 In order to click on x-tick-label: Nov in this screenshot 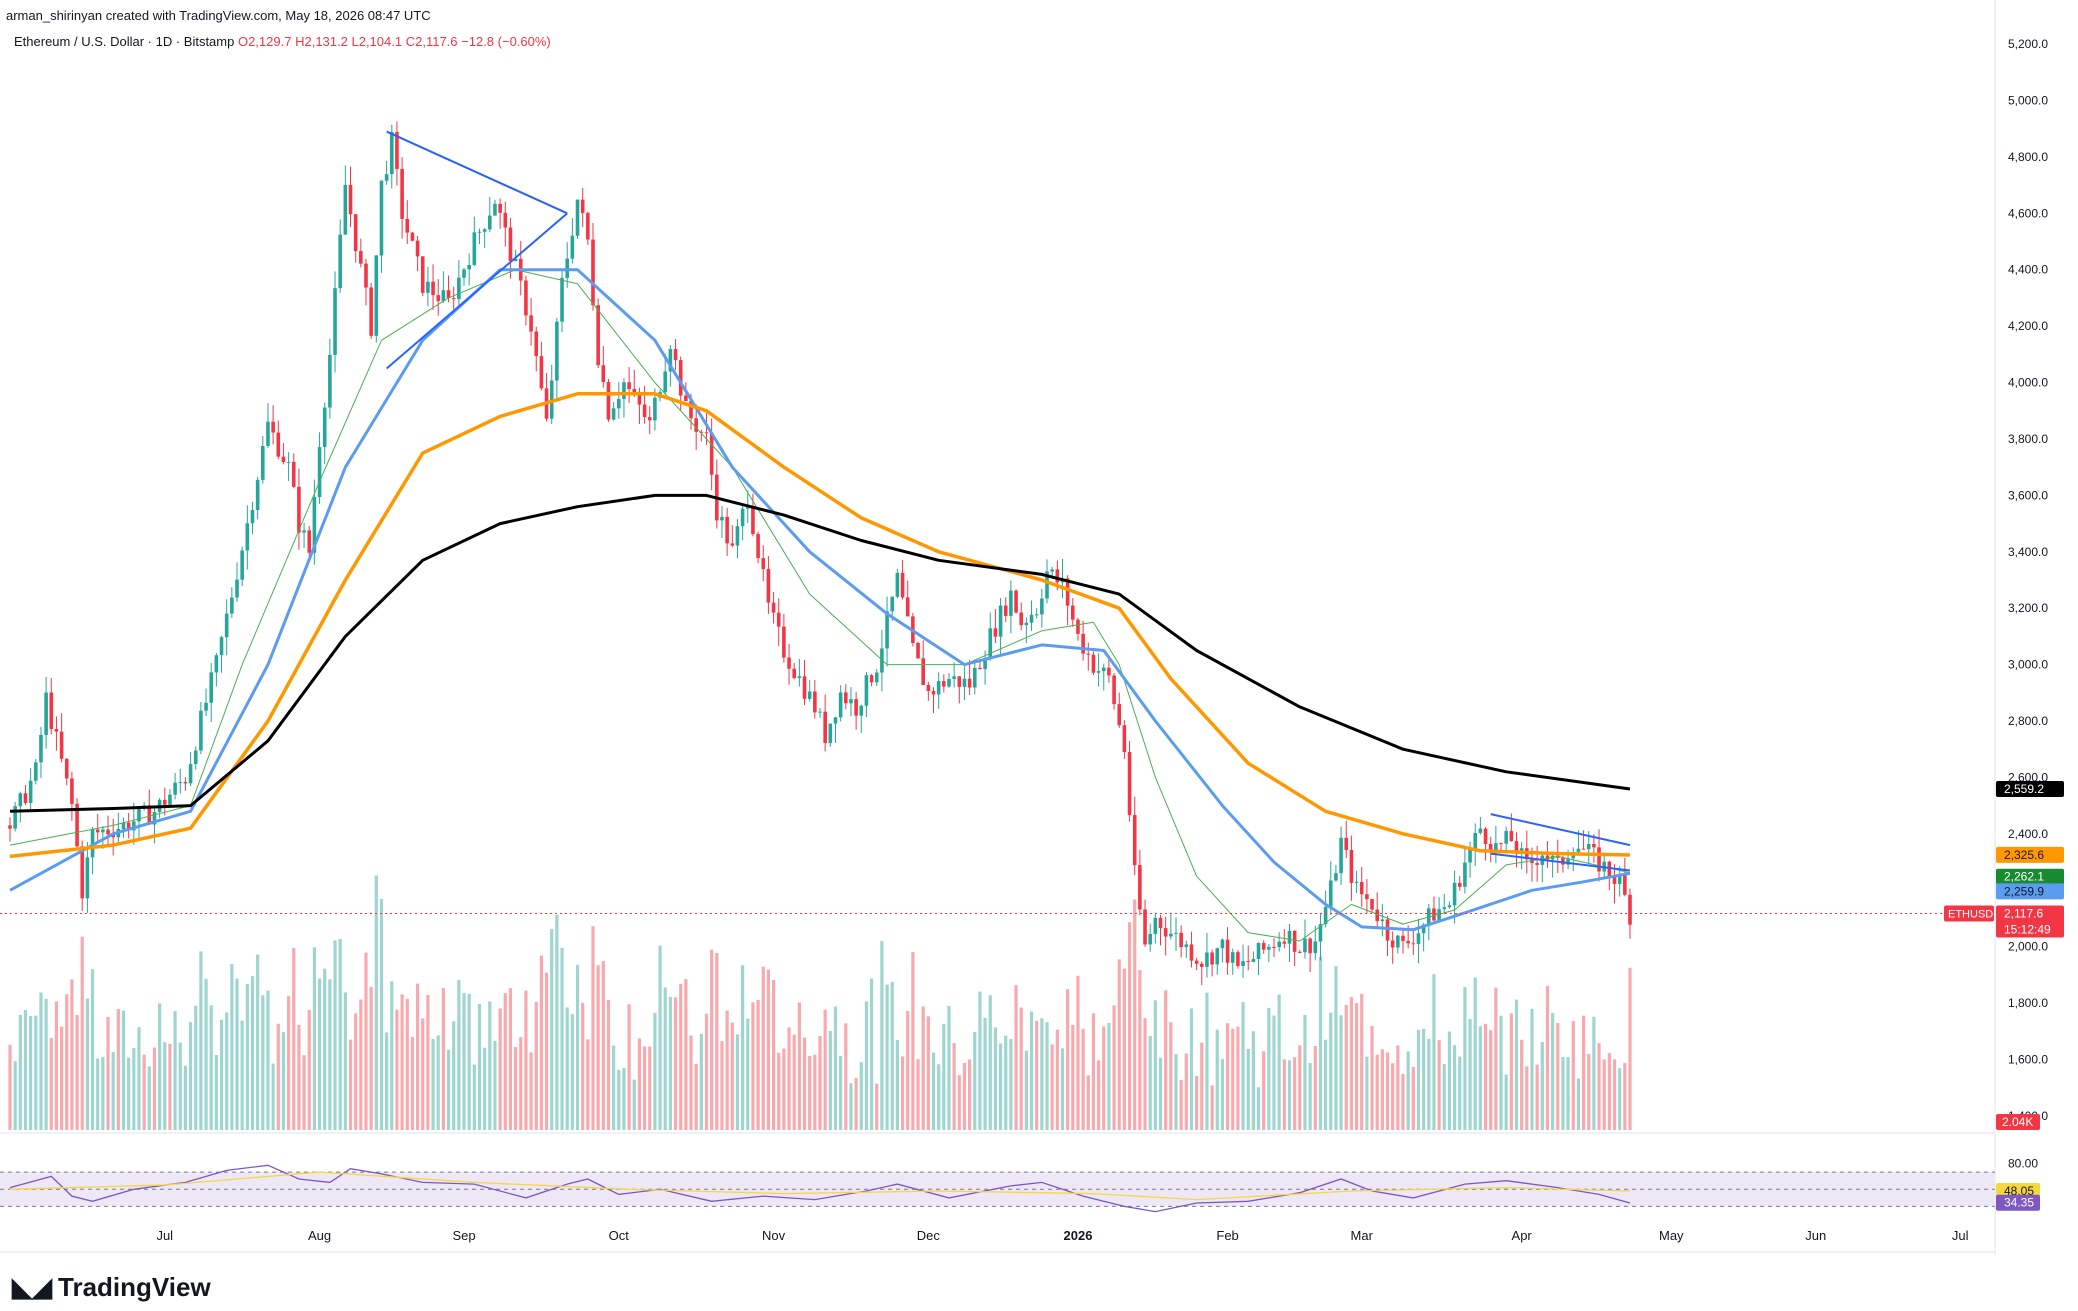, I will do `click(774, 1235)`.